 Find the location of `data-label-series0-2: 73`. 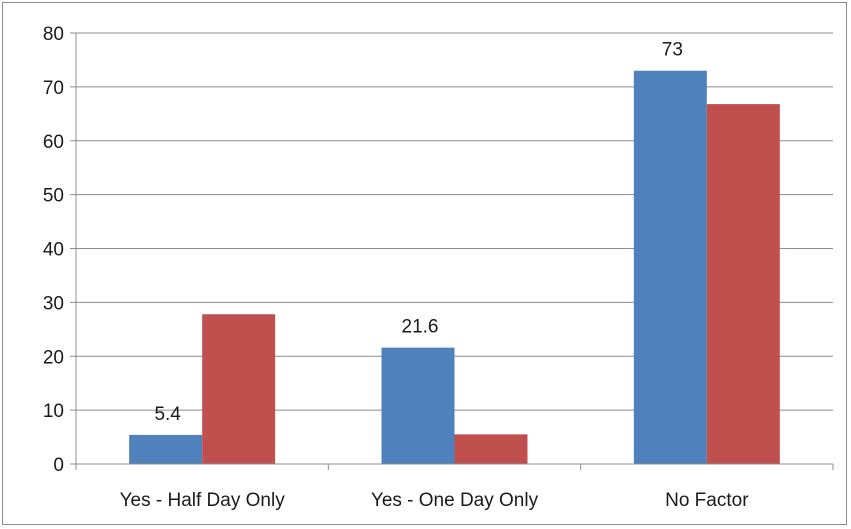

data-label-series0-2: 73 is located at coordinates (672, 50).